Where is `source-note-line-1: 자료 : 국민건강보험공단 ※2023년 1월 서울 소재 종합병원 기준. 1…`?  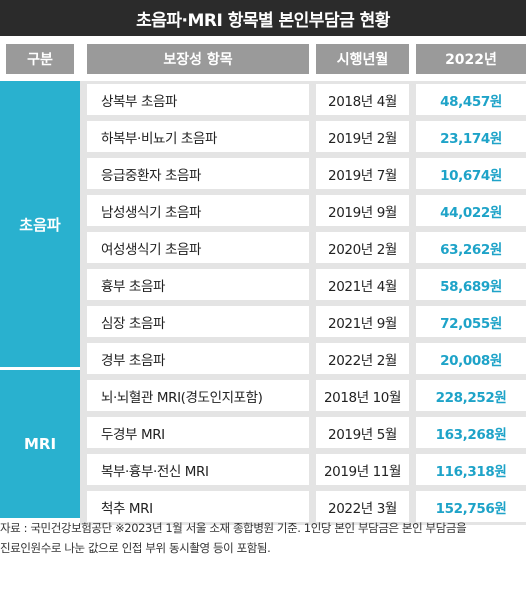
source-note-line-1: 자료 : 국민건강보험공단 ※2023년 1월 서울 소재 종합병원 기준. 1… is located at coordinates (233, 528).